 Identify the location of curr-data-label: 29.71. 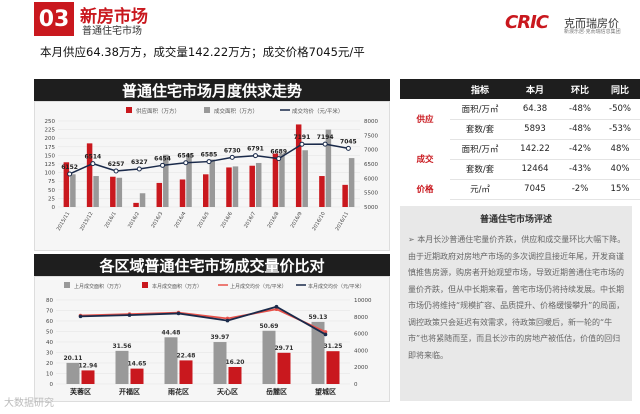
(284, 348).